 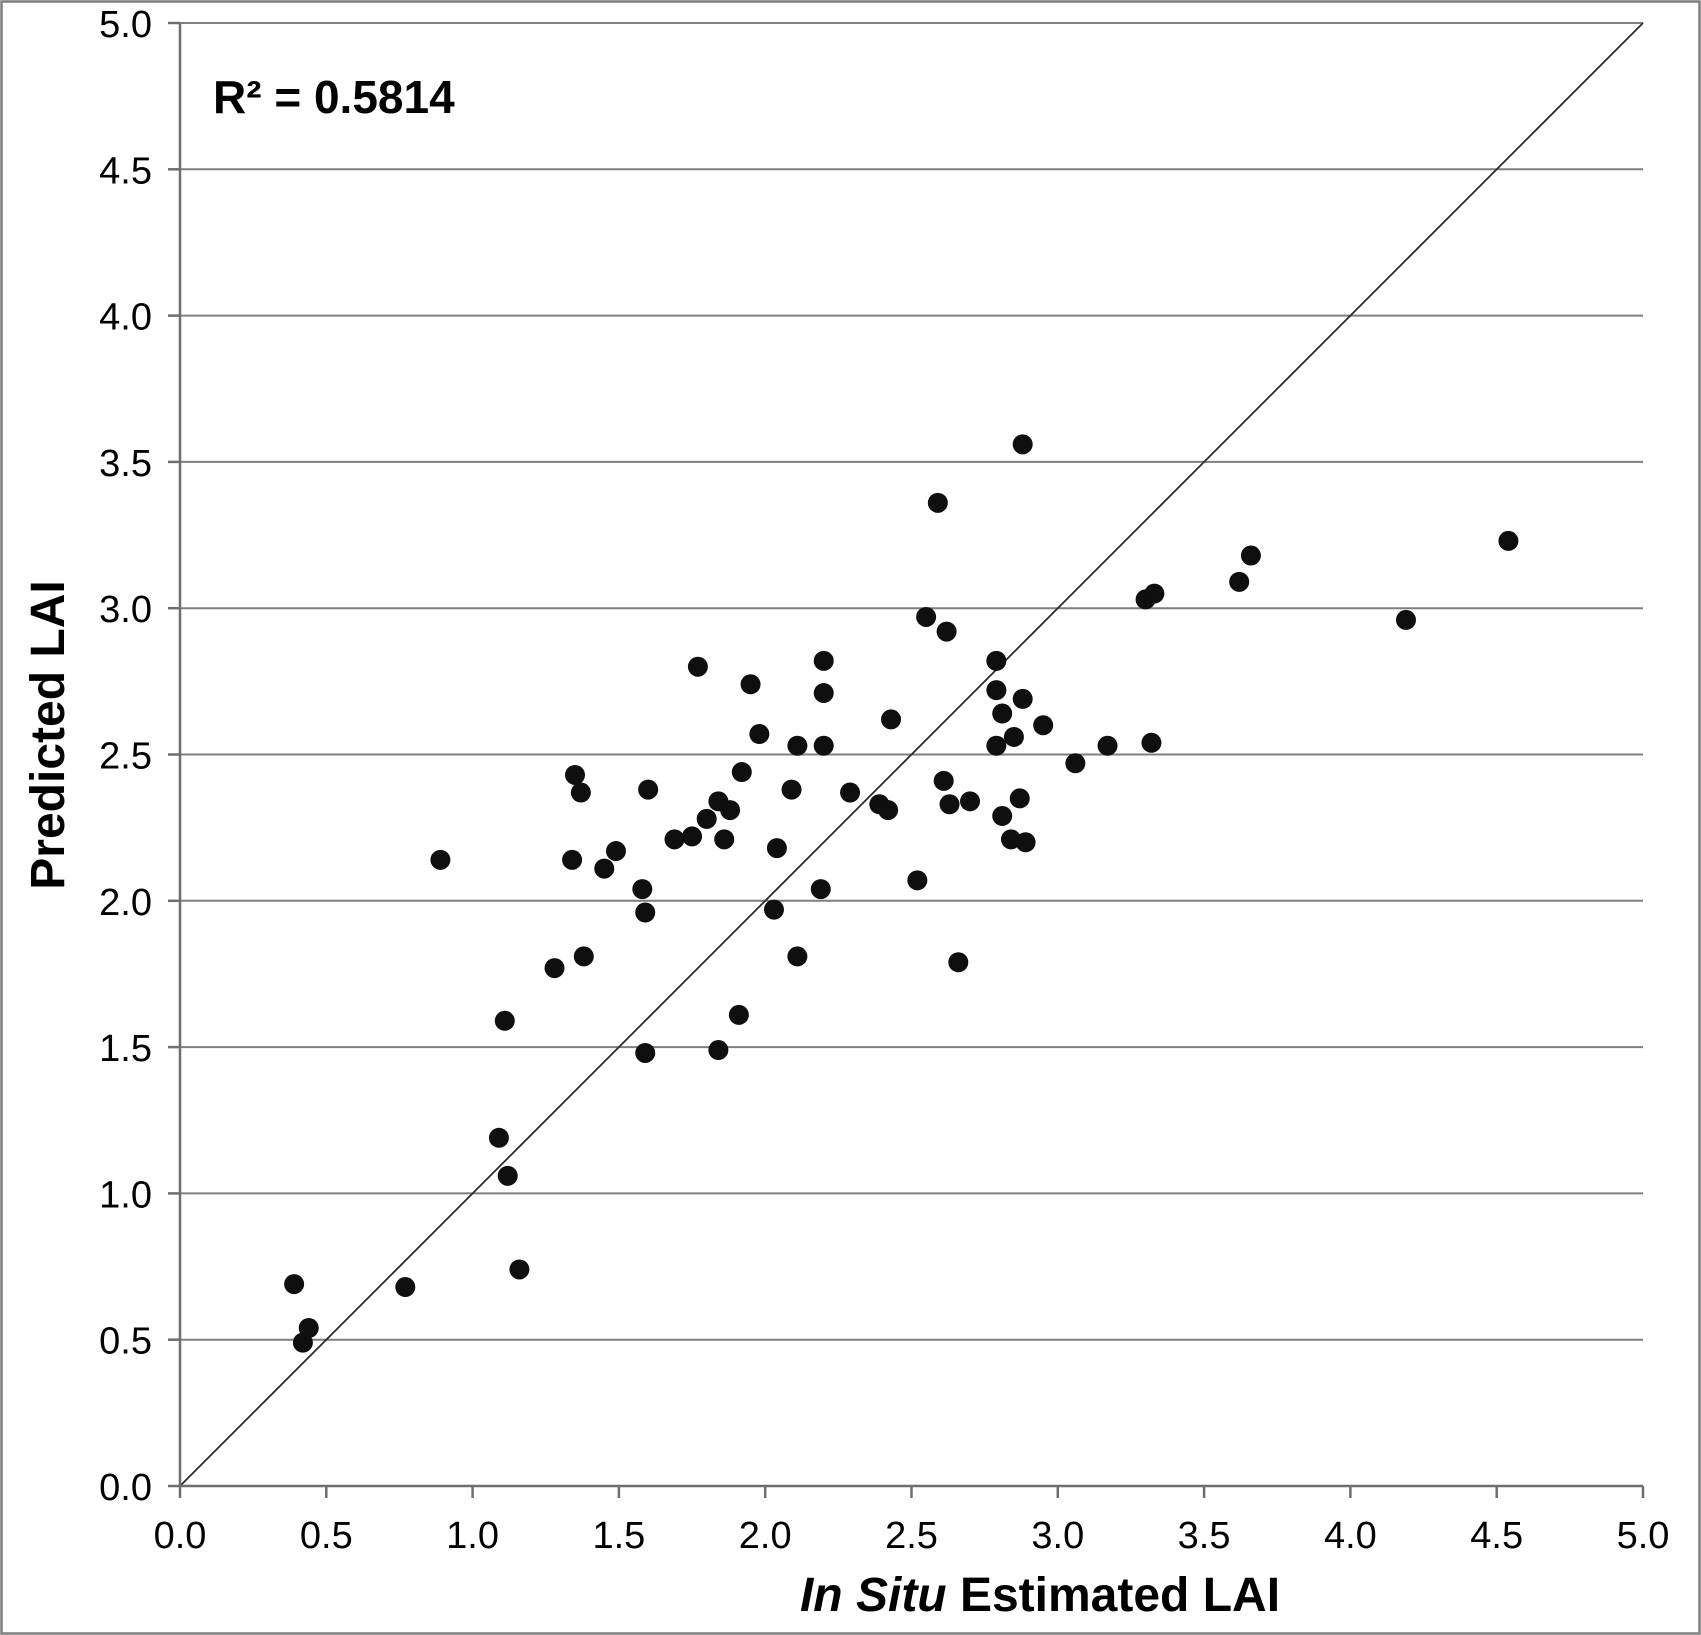 What do you see at coordinates (1350, 1536) in the screenshot?
I see `x-tick-label: 4.0` at bounding box center [1350, 1536].